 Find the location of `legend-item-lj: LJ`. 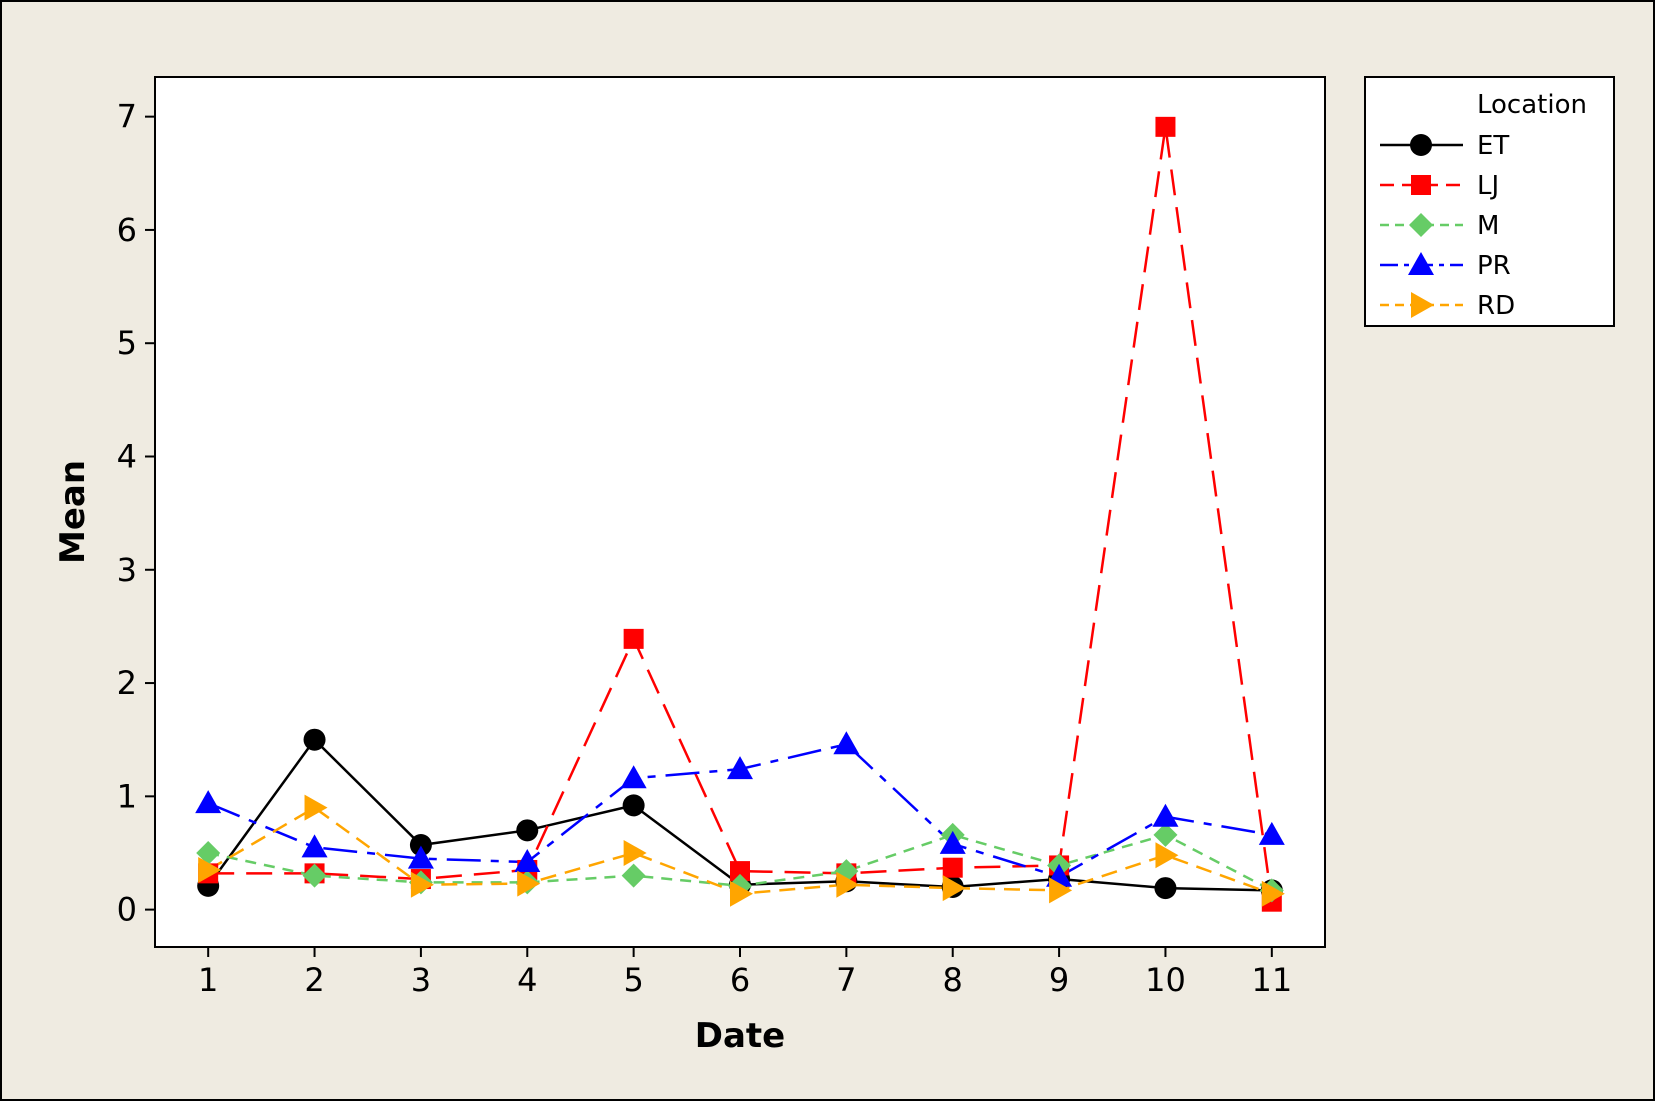

legend-item-lj: LJ is located at coordinates (1439, 186).